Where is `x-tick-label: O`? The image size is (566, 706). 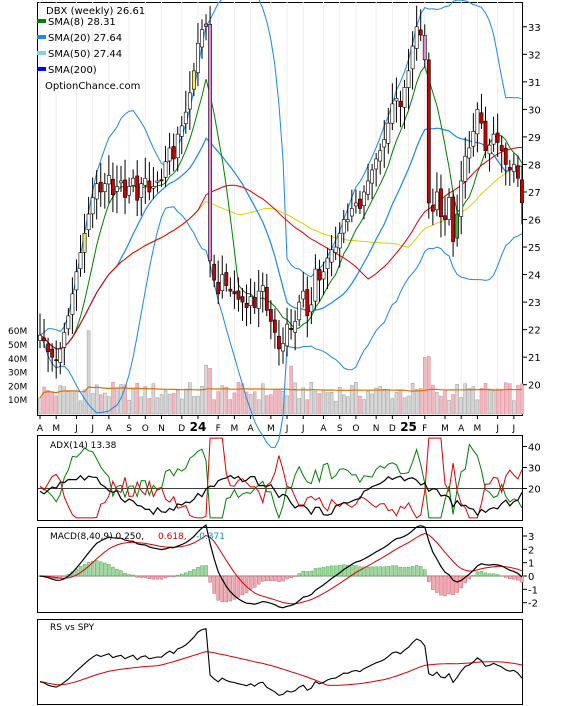
x-tick-label: O is located at coordinates (145, 429).